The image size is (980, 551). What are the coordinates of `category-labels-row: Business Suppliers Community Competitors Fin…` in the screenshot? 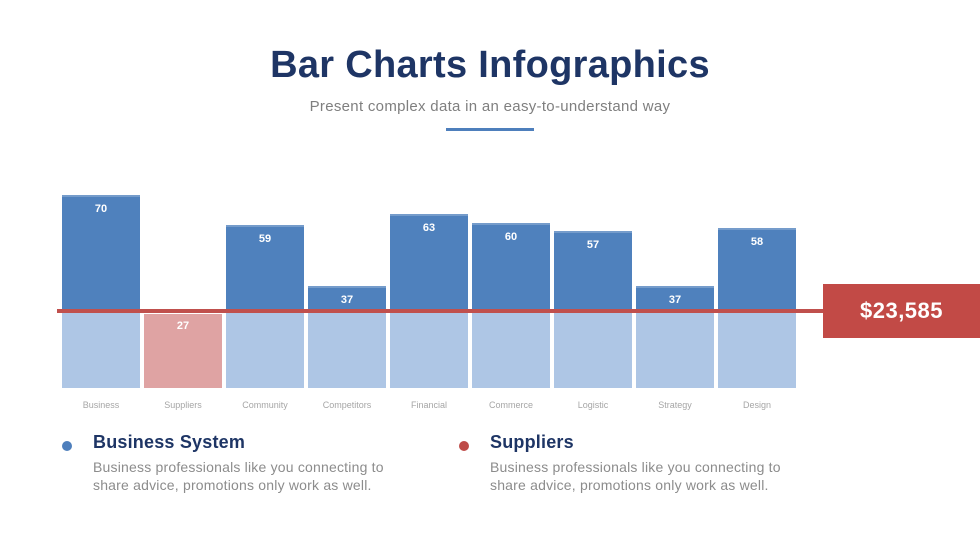 It's located at (429, 405).